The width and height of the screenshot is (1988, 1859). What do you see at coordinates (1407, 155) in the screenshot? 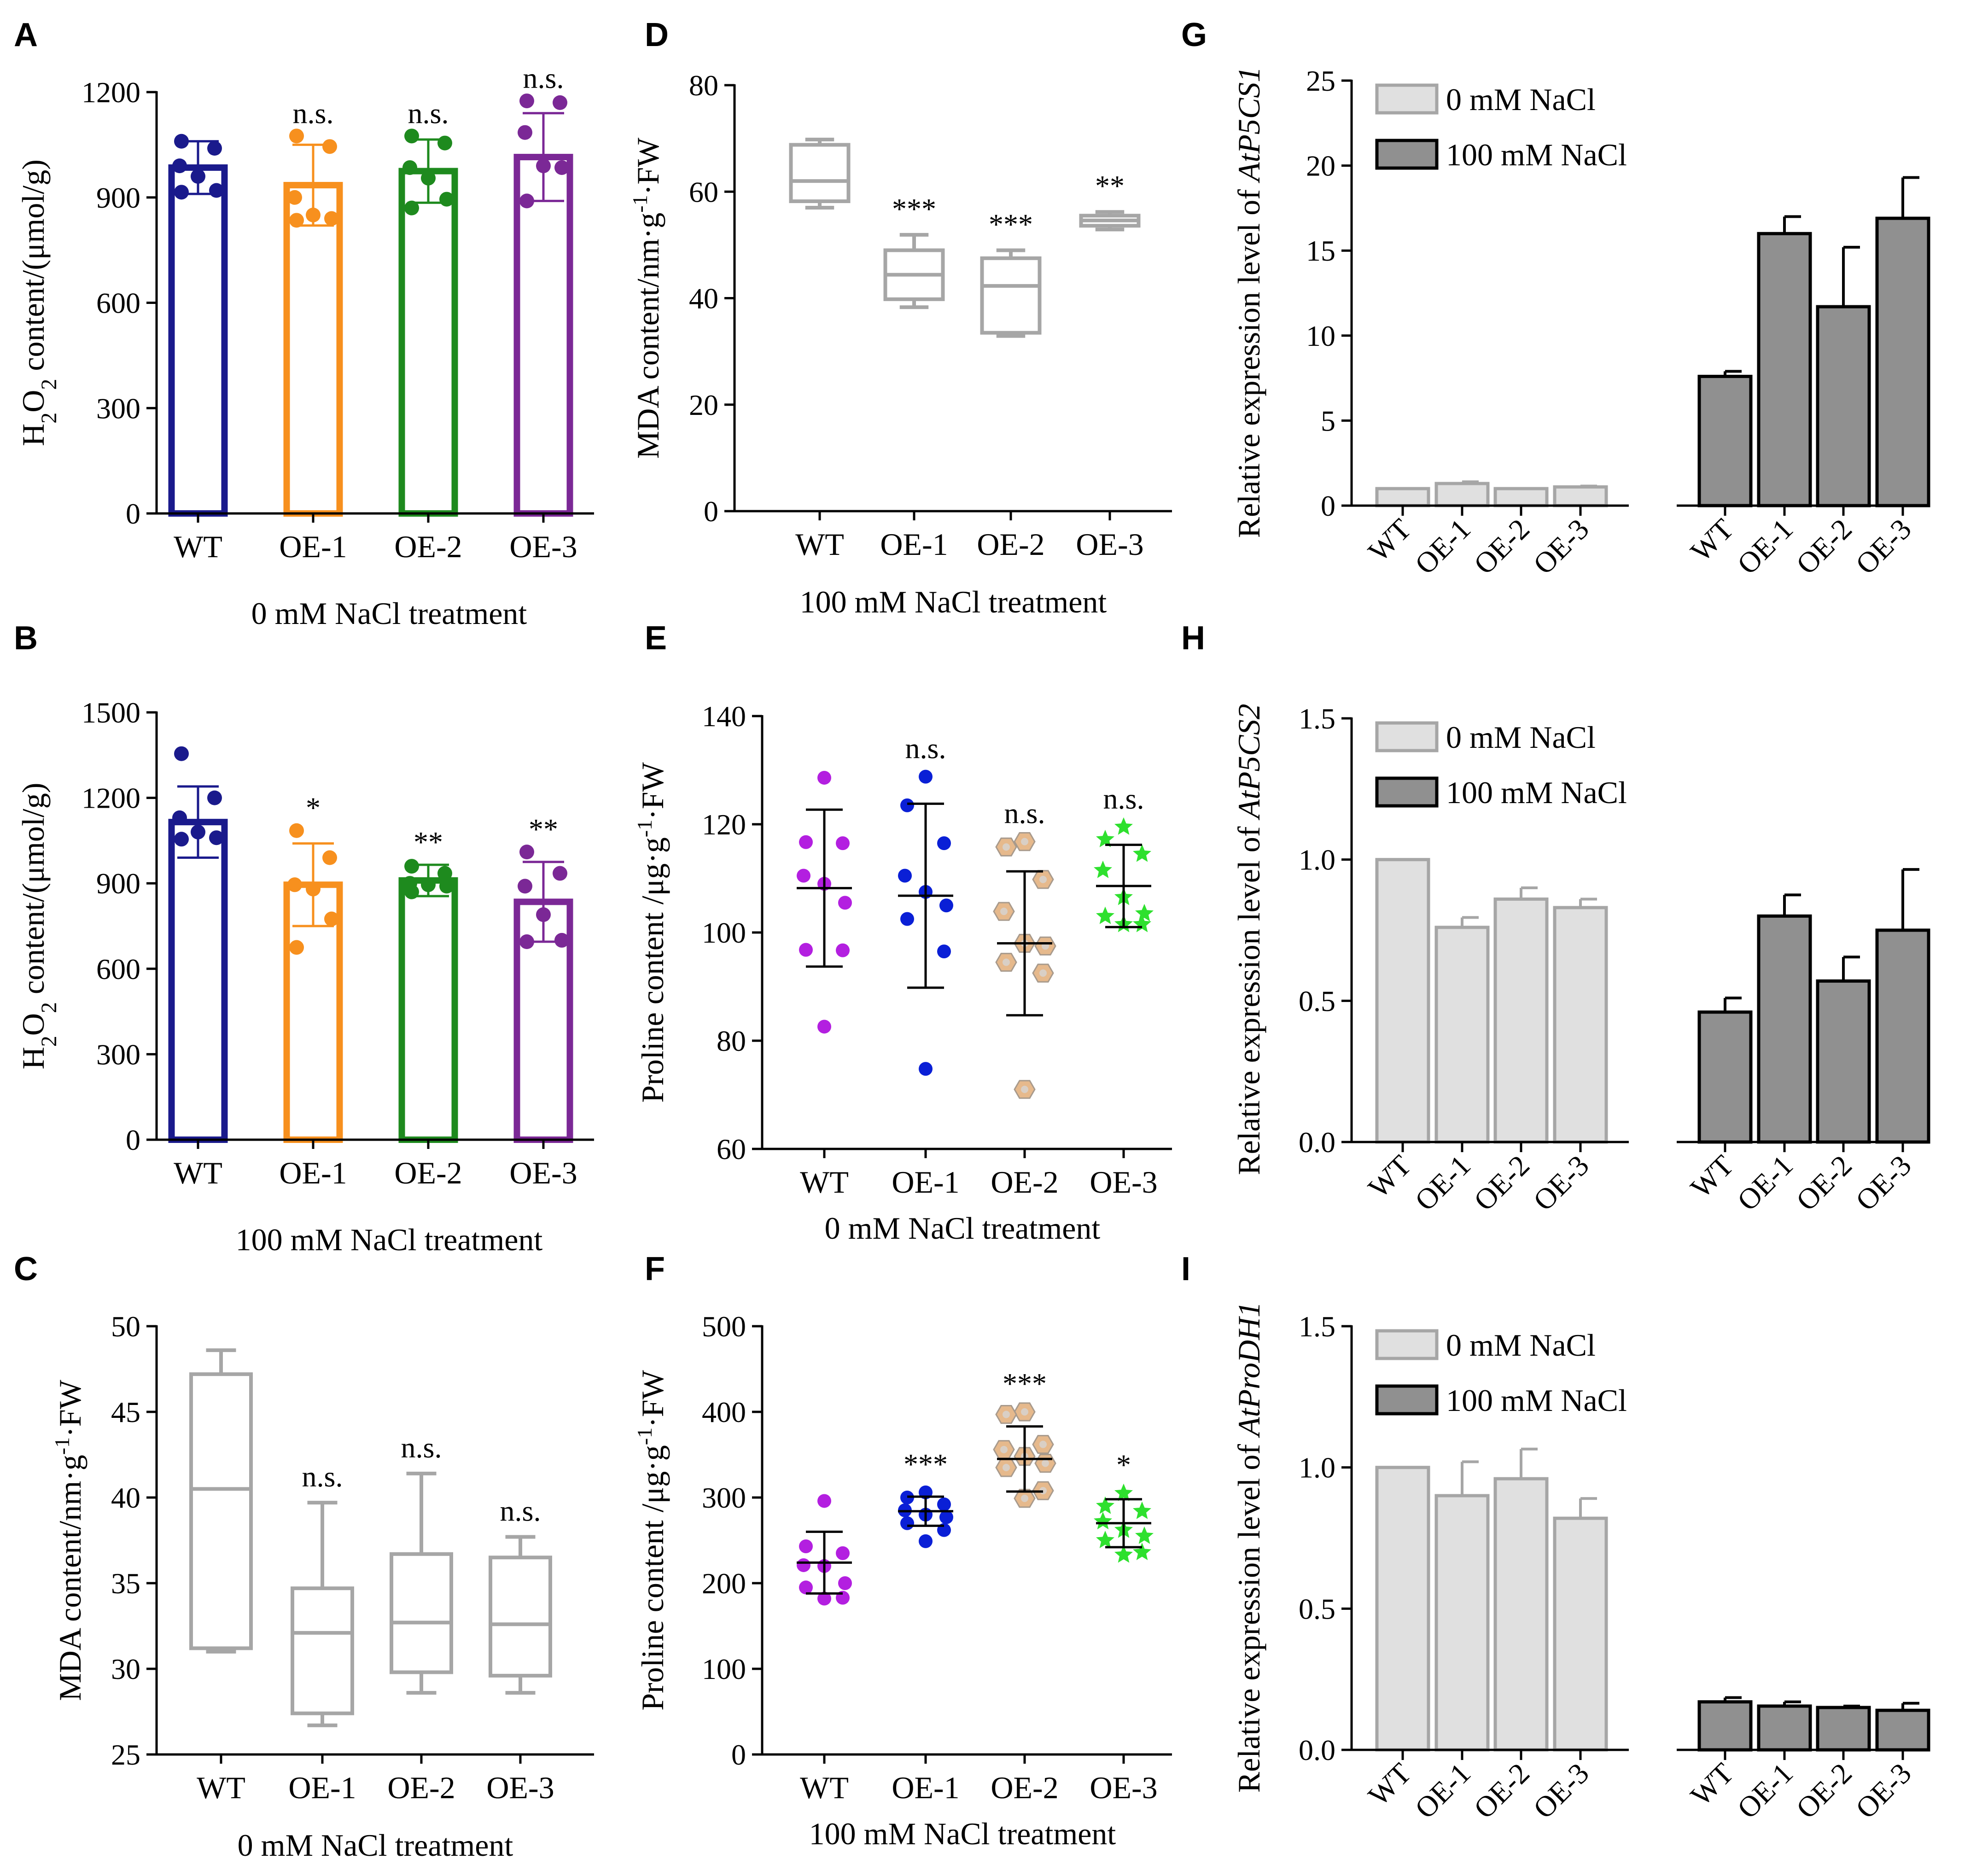
I see `legend-swatch` at bounding box center [1407, 155].